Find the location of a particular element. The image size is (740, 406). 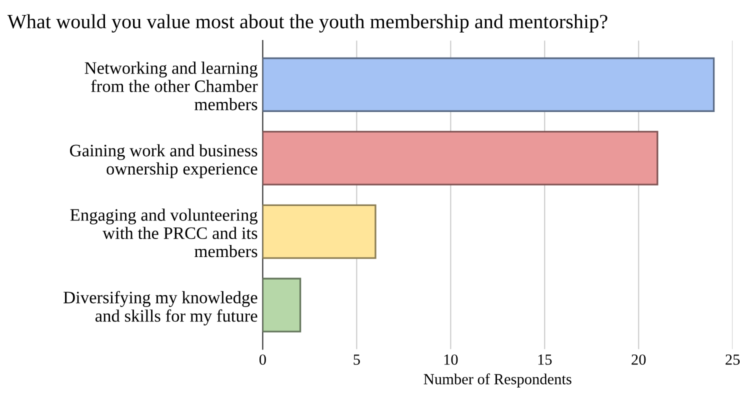

x-tick-label: 10 is located at coordinates (451, 359).